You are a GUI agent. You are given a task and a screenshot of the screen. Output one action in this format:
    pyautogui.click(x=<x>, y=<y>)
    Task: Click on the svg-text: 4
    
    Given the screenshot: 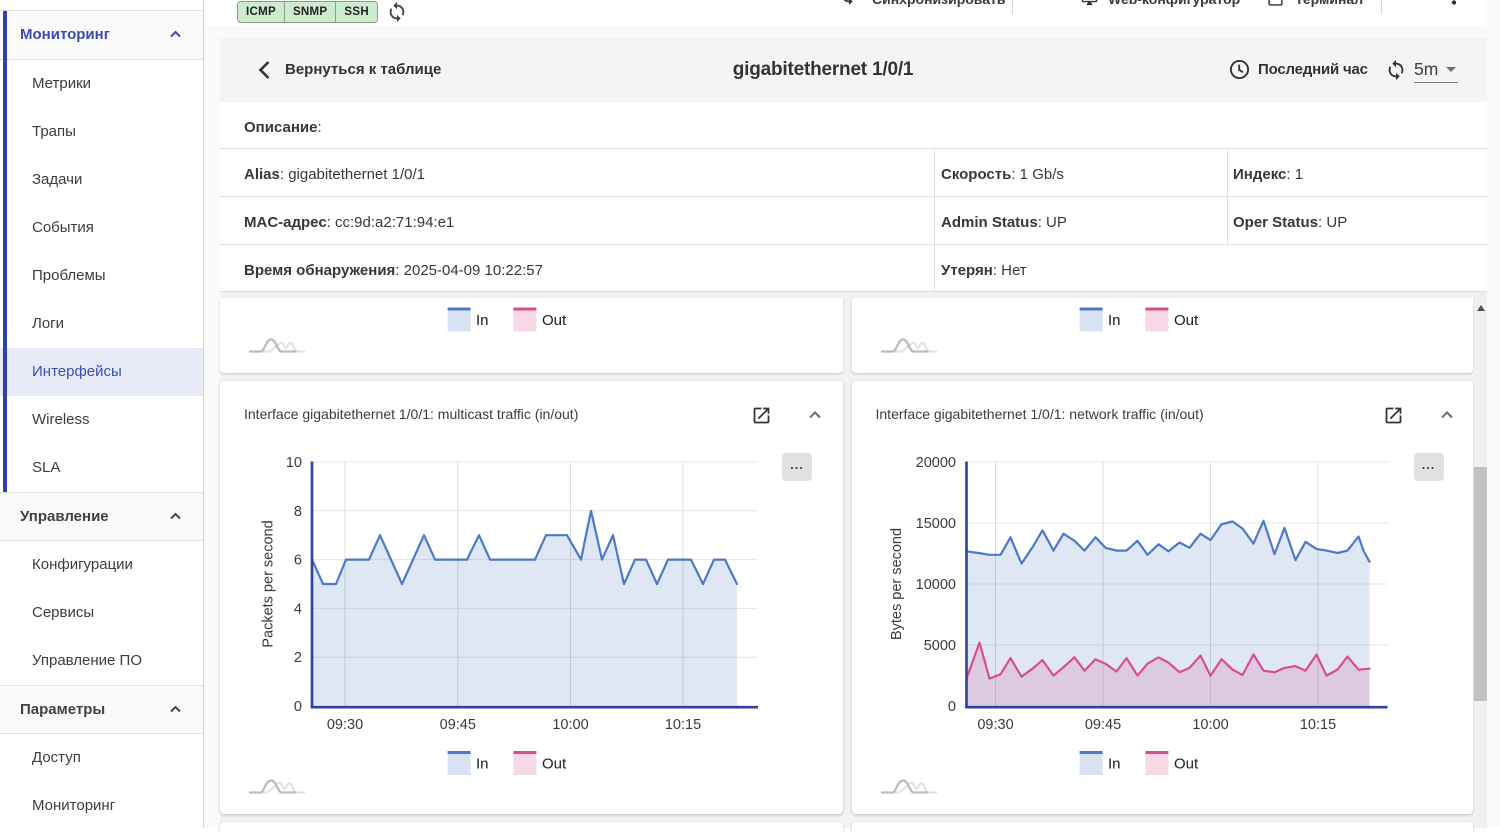 What is the action you would take?
    pyautogui.click(x=298, y=609)
    